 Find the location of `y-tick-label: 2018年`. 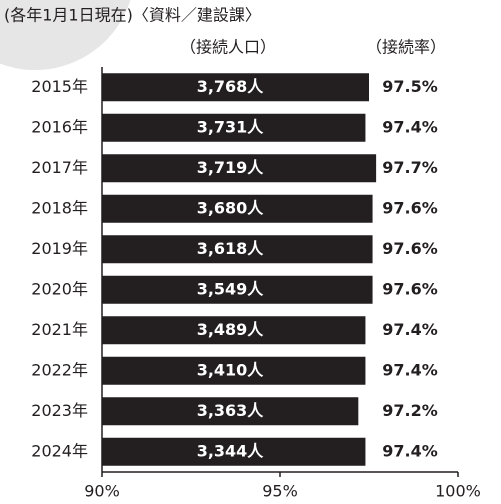

y-tick-label: 2018年 is located at coordinates (59, 207).